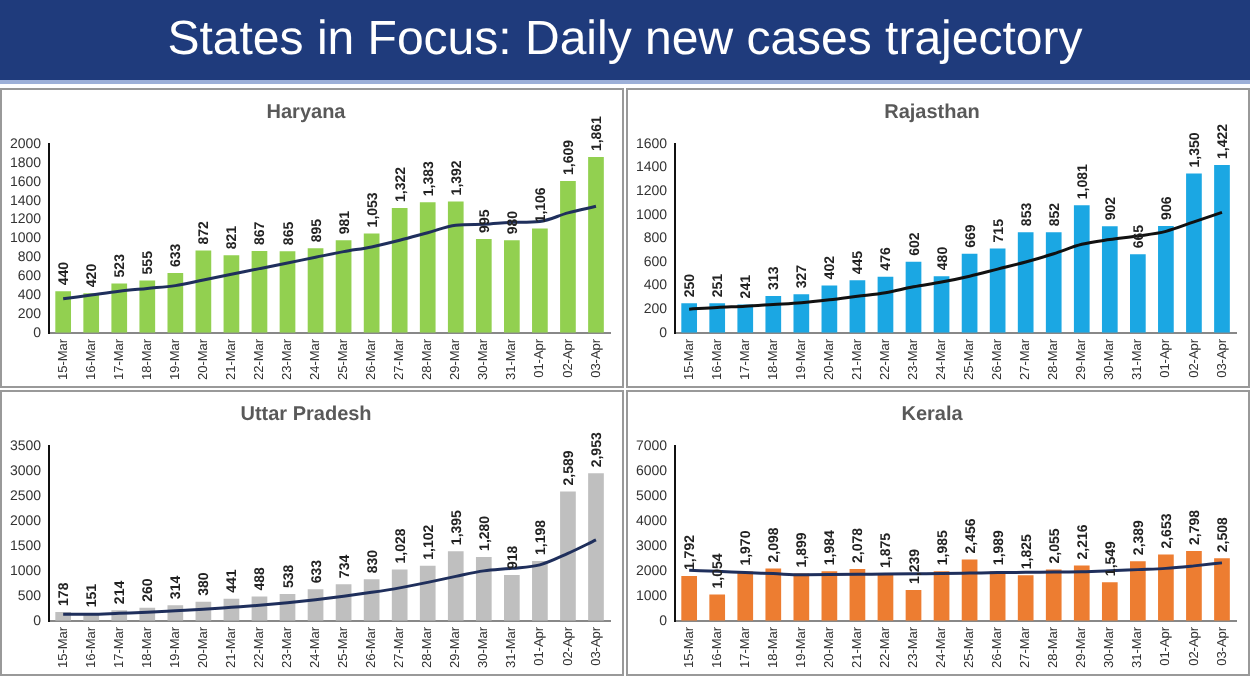  I want to click on text: States in Focus: Daily new cases trajectory, so click(625, 42).